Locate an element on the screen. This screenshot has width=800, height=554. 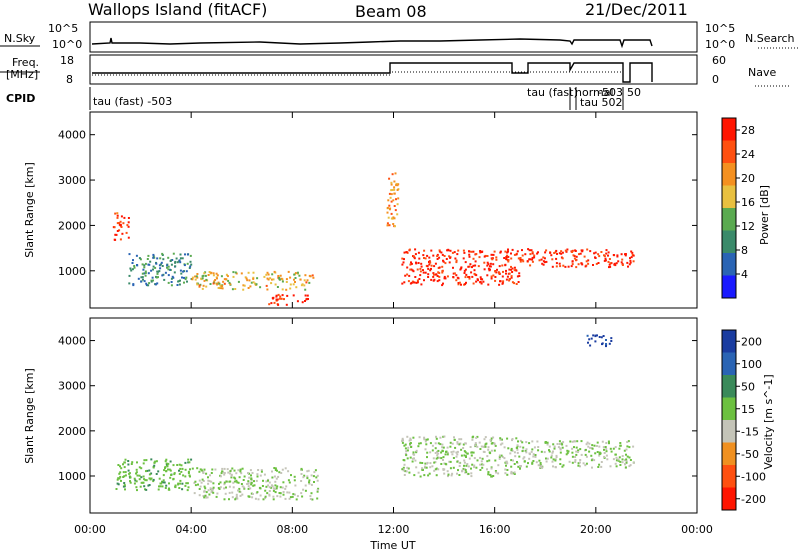
power-colorbar-block is located at coordinates (729, 286).